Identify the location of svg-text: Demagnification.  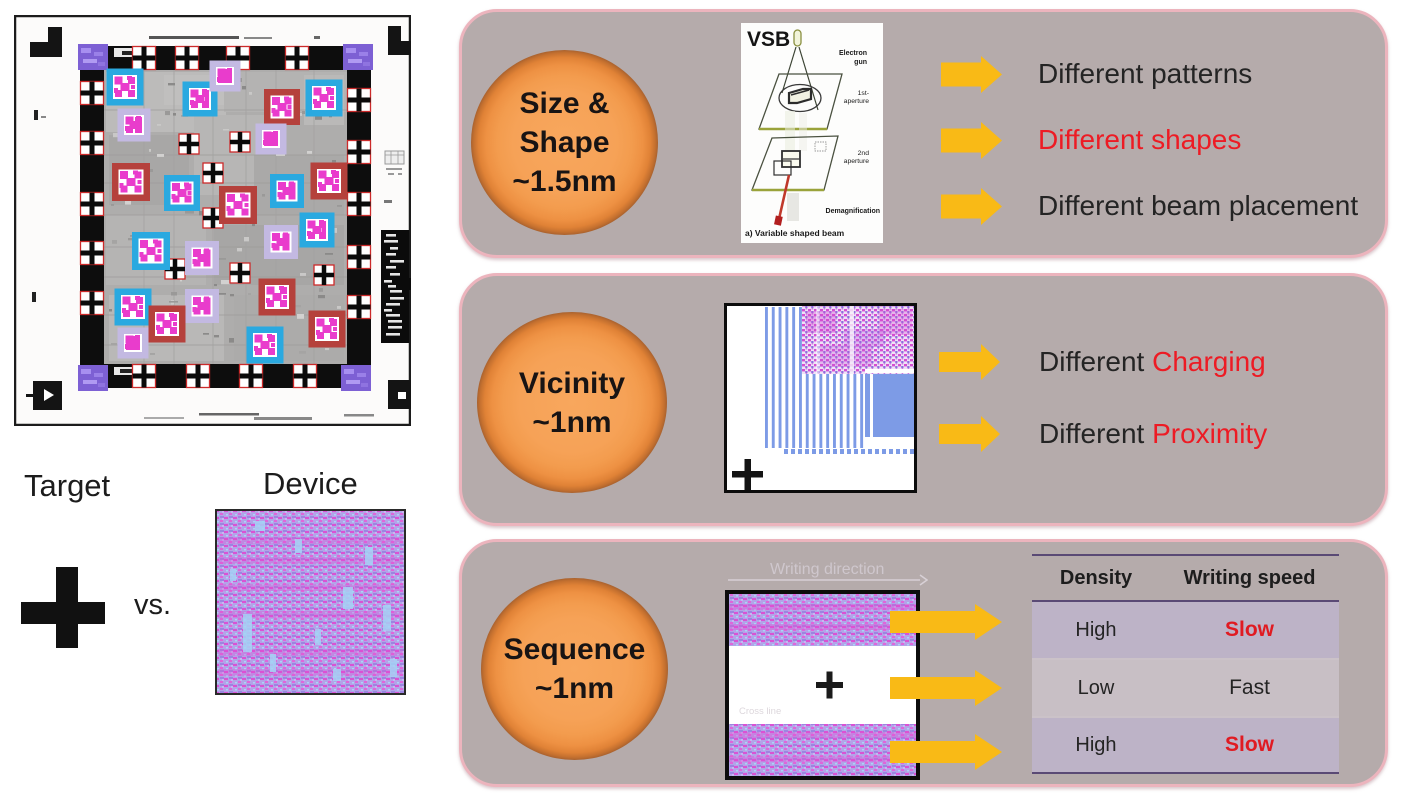
(853, 211).